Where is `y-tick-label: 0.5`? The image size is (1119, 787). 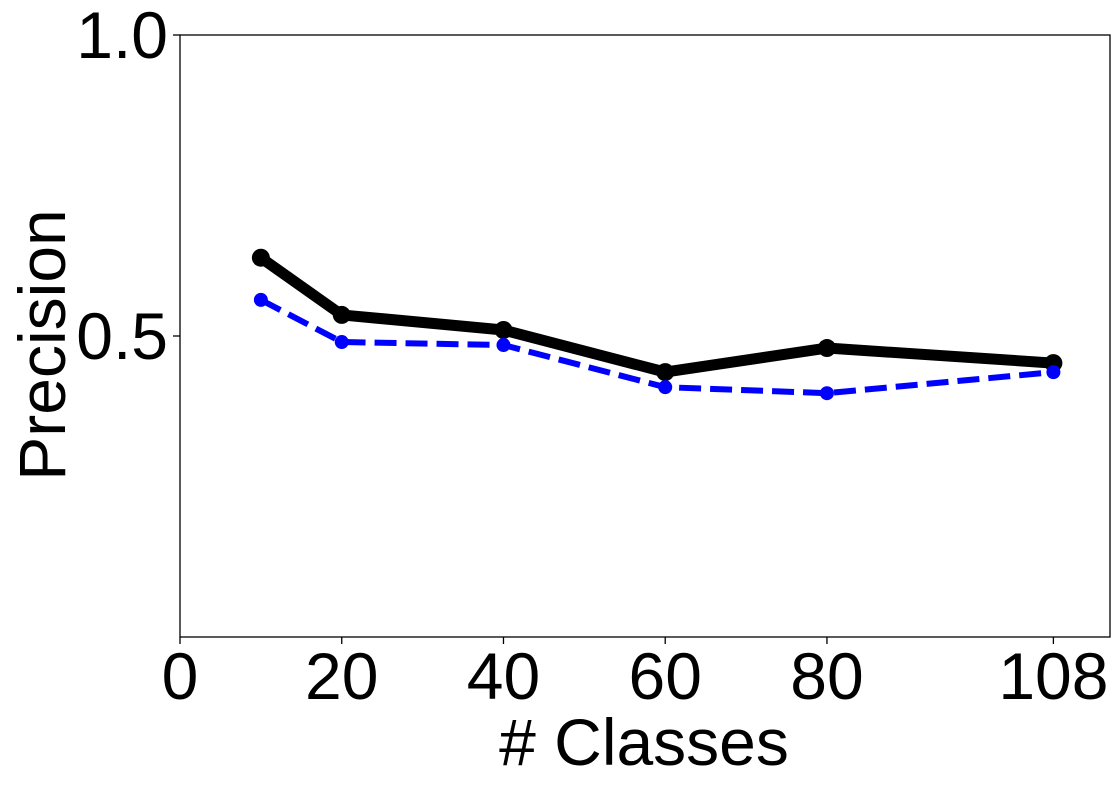 y-tick-label: 0.5 is located at coordinates (122, 336).